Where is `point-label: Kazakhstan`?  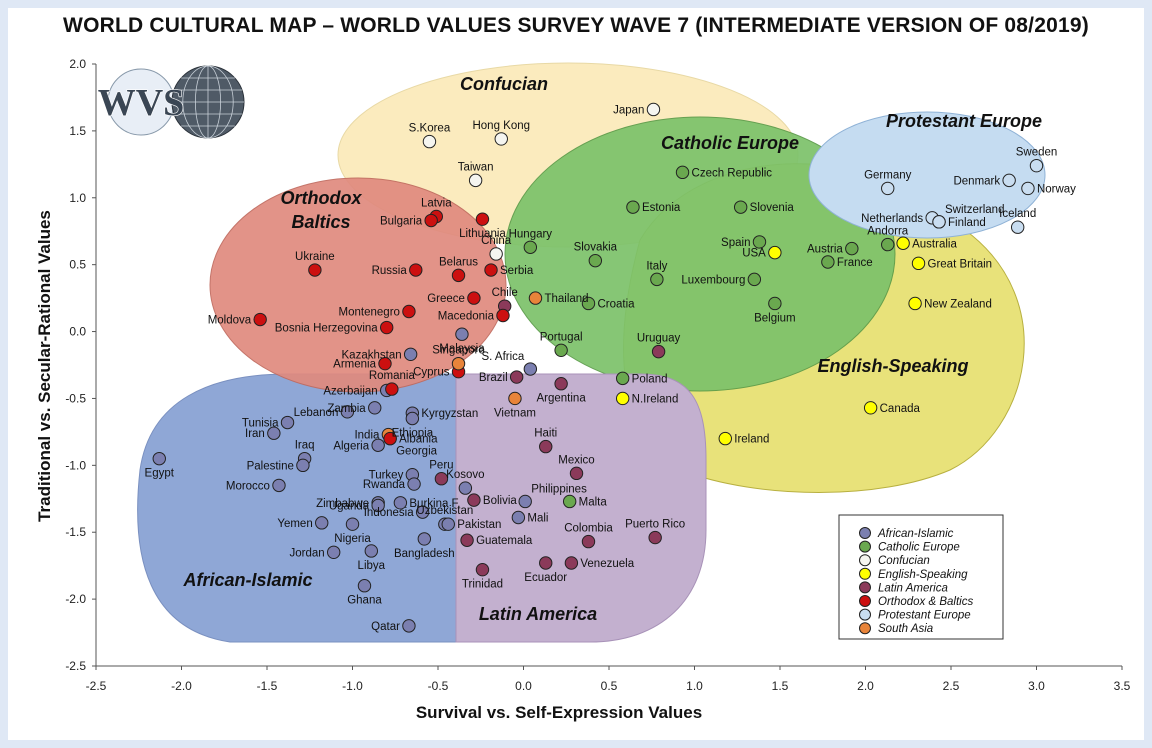 point-label: Kazakhstan is located at coordinates (372, 355).